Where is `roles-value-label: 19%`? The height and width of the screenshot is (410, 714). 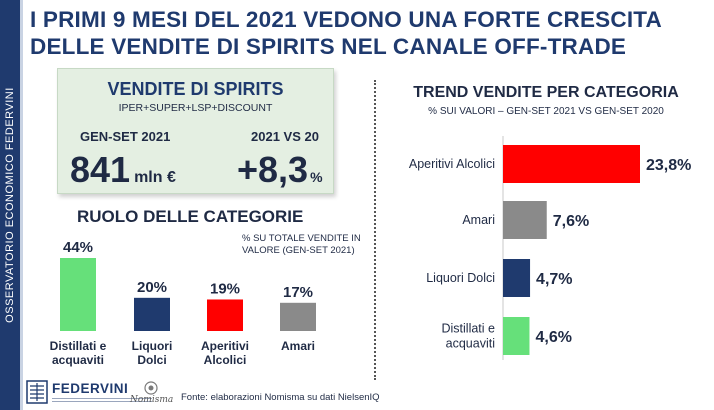 roles-value-label: 19% is located at coordinates (225, 288).